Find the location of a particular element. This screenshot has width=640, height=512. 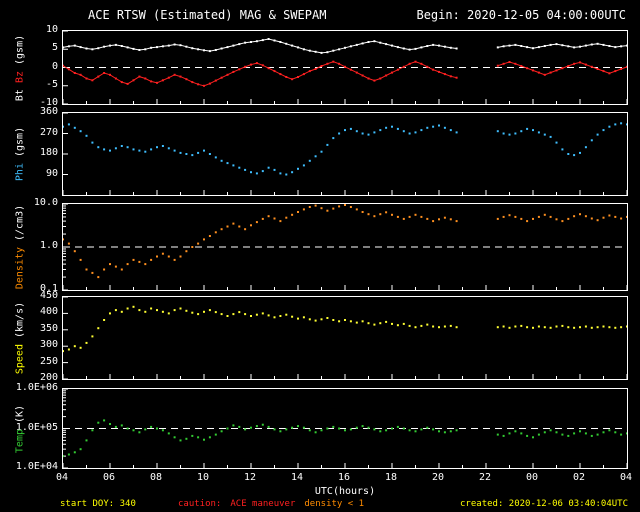

panel-bt-bz-canvas is located at coordinates (345, 67).